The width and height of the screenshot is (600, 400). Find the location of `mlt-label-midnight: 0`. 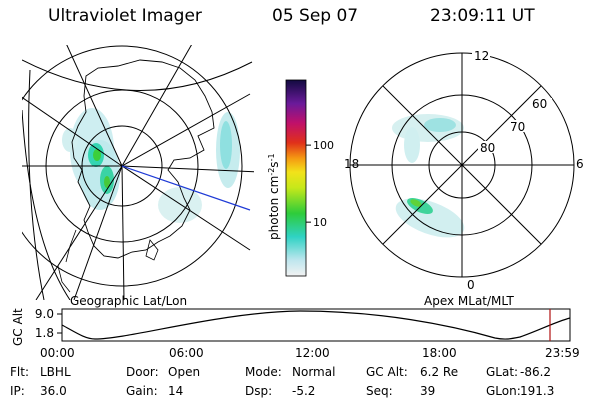

mlt-label-midnight: 0 is located at coordinates (471, 285).